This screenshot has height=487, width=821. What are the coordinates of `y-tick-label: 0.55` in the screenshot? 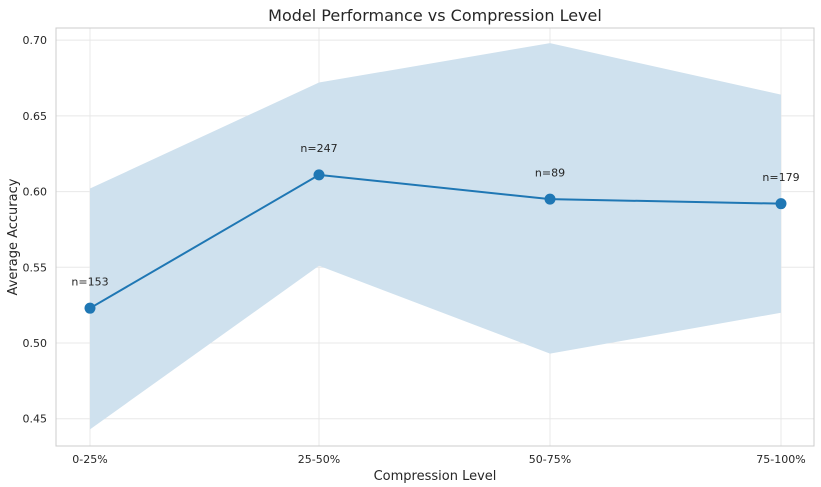 It's located at (35, 267).